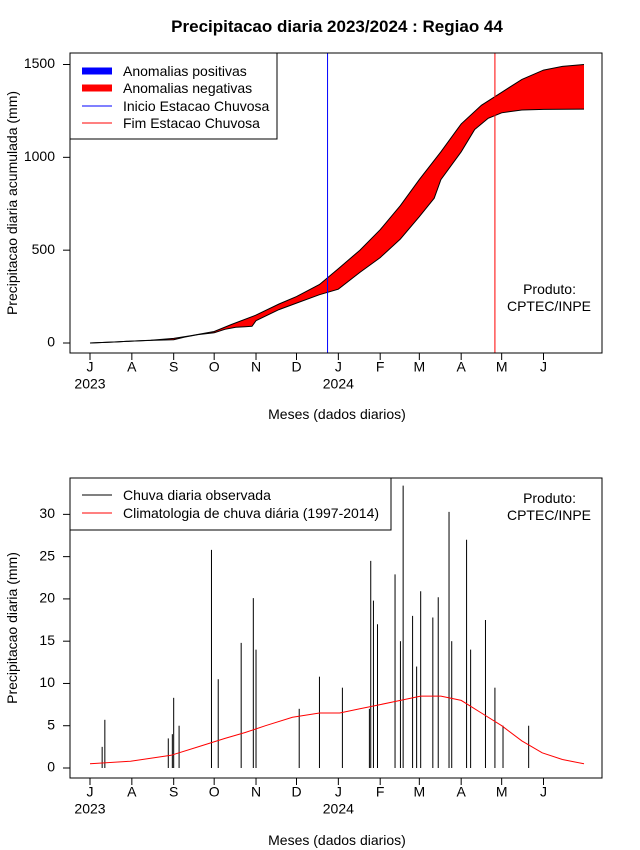 This screenshot has height=850, width=640. Describe the element at coordinates (380, 367) in the screenshot. I see `accumulated-x-tick-label-7: F` at that location.